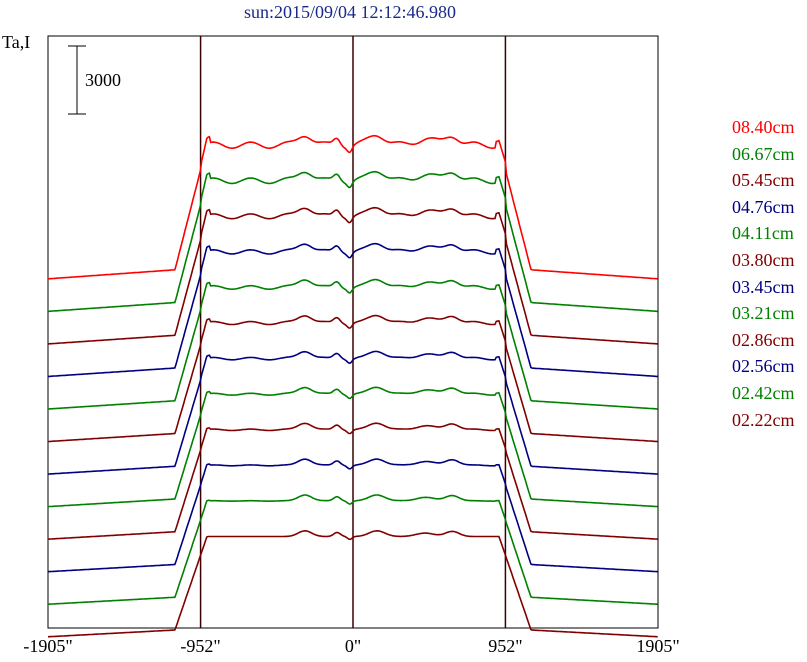 This screenshot has width=807, height=662. Describe the element at coordinates (763, 393) in the screenshot. I see `legend-entry: 02.42cm` at that location.